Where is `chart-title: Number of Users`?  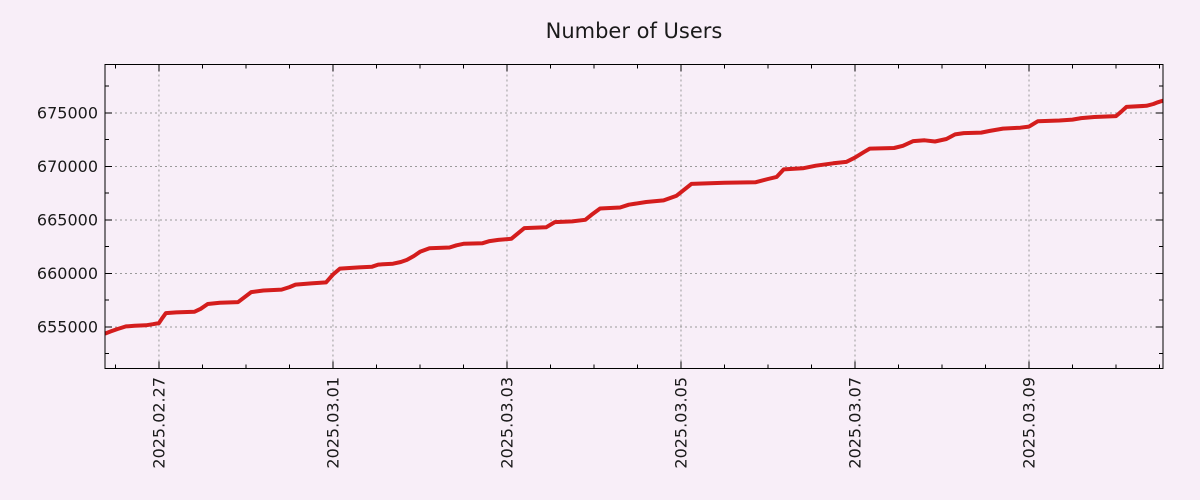
chart-title: Number of Users is located at coordinates (634, 31).